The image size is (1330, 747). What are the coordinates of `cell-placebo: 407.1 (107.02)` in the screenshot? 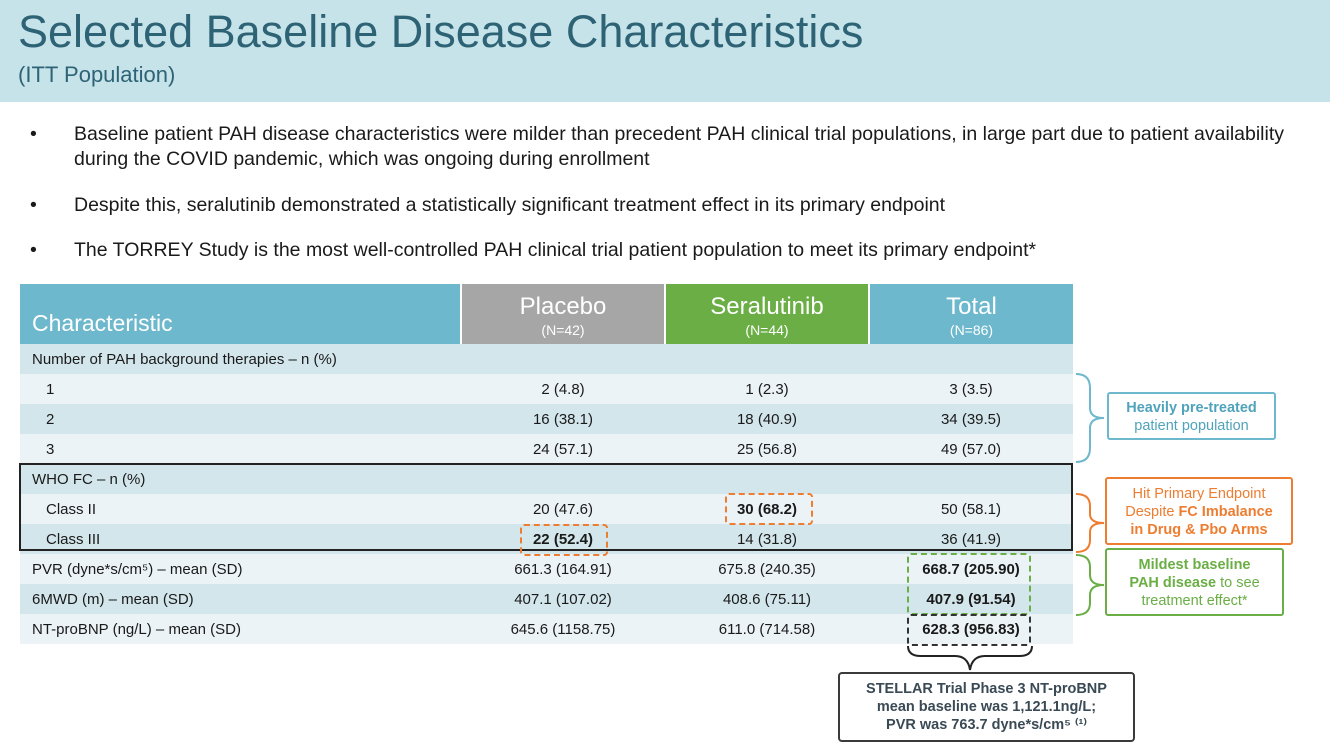 It's located at (563, 599).